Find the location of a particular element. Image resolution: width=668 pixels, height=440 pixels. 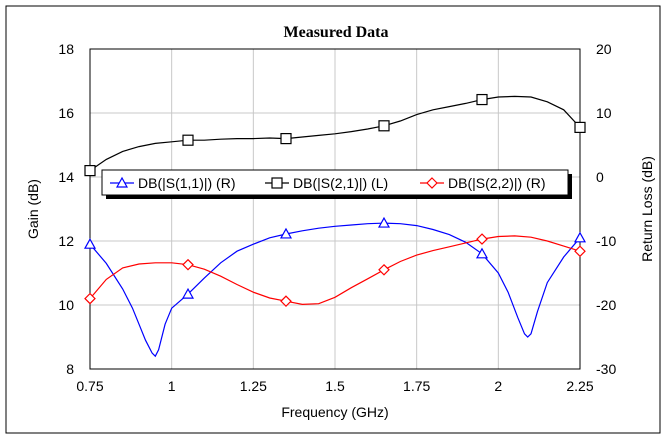

x-tick-label: 1.75 is located at coordinates (416, 386).